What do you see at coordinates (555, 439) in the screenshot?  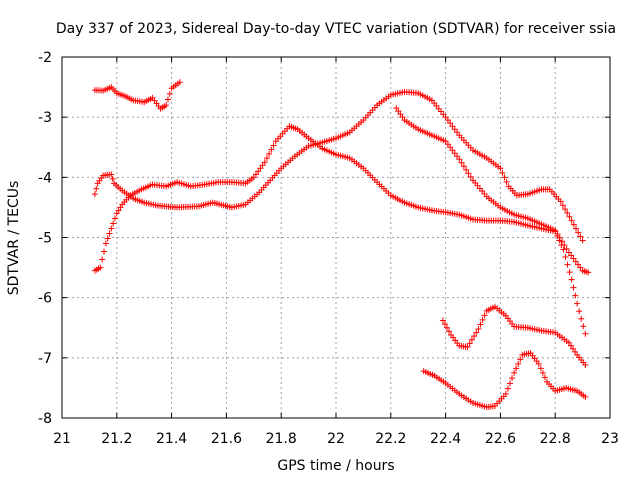 I see `x-tick-label: 22.8` at bounding box center [555, 439].